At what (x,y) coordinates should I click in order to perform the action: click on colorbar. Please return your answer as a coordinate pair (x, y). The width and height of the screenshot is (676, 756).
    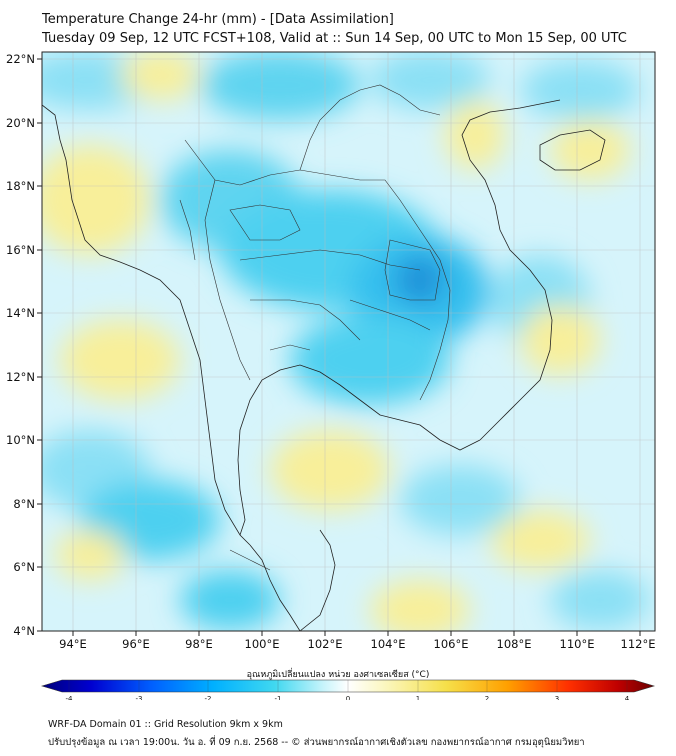
    Looking at the image, I should click on (348, 686).